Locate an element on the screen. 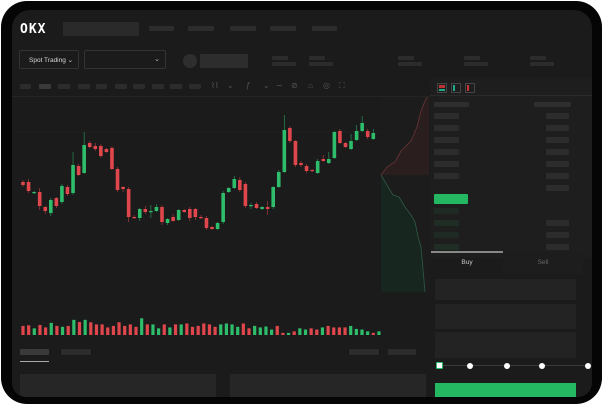 The height and width of the screenshot is (405, 603). total-input is located at coordinates (505, 345).